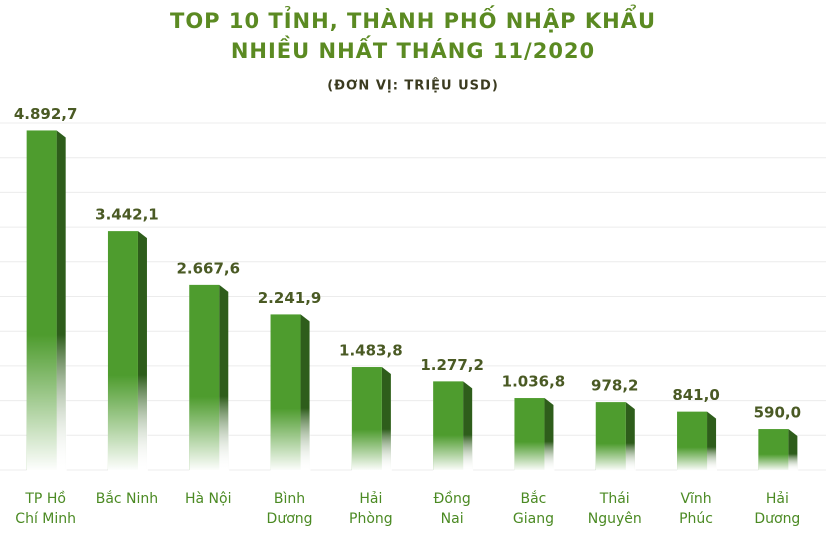 This screenshot has width=826, height=537. Describe the element at coordinates (615, 509) in the screenshot. I see `x-tick-label: Thái Nguyên` at that location.